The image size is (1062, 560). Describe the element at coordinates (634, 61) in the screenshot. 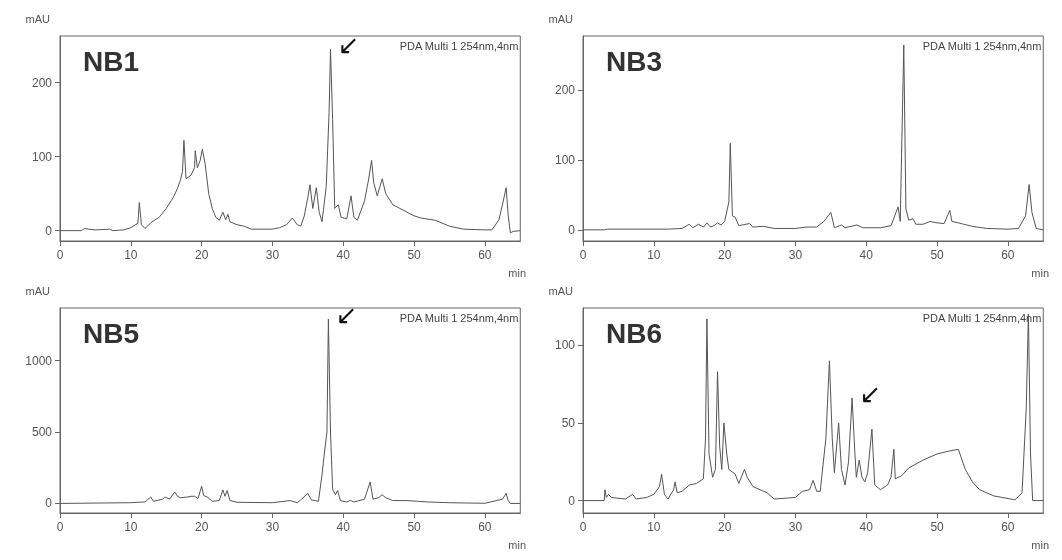

I see `chart-title: NB3` at that location.